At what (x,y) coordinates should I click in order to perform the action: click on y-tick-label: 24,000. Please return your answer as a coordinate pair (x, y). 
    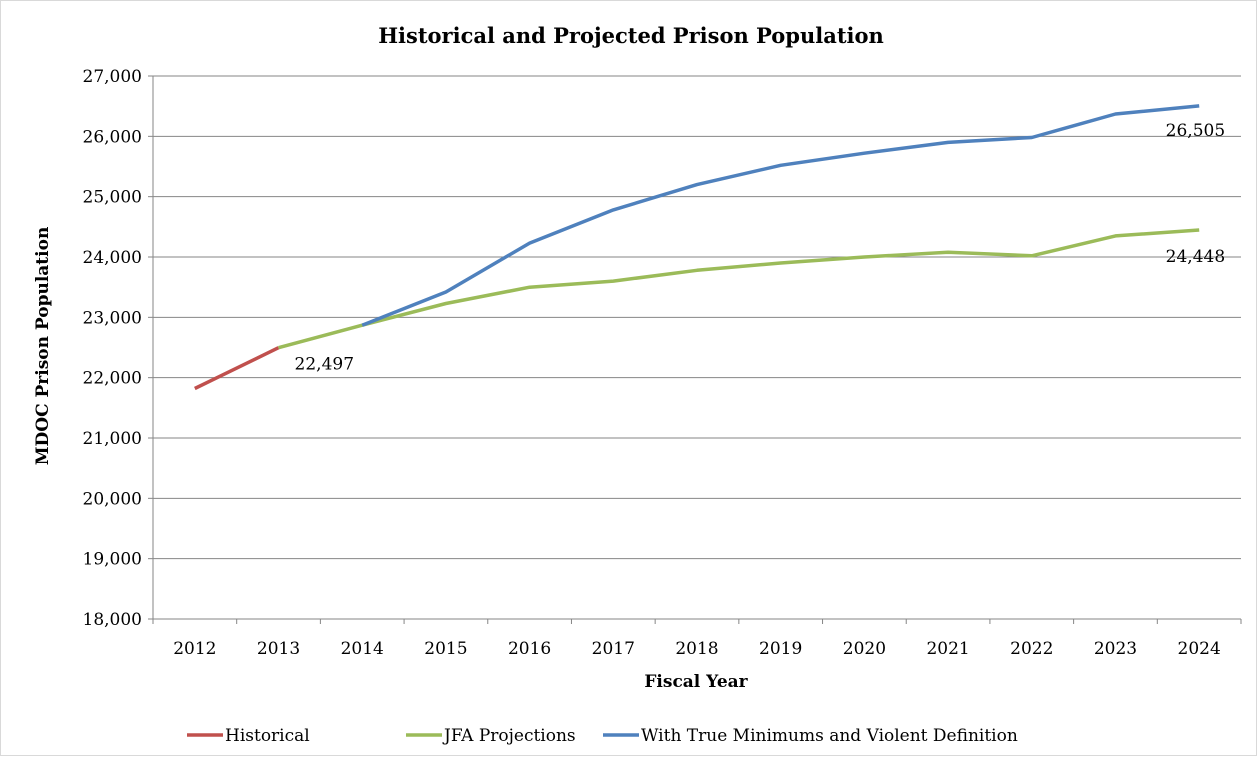
    Looking at the image, I should click on (112, 258).